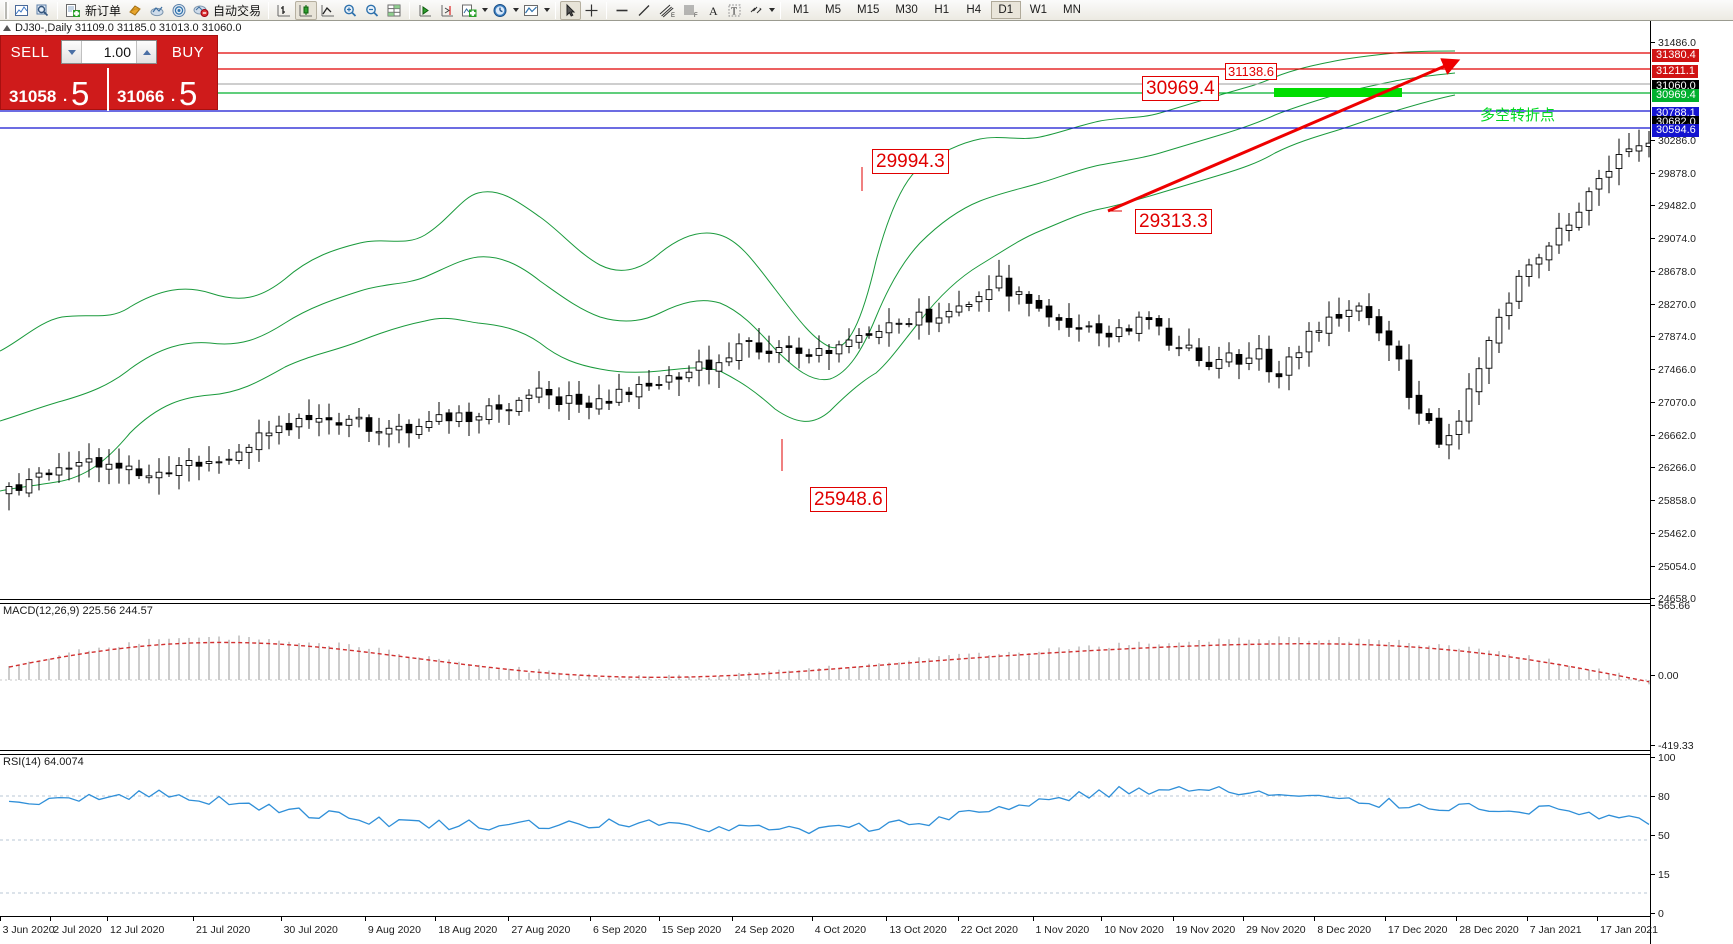 This screenshot has height=944, width=1733. What do you see at coordinates (42, 10) in the screenshot?
I see `search-magnifier-icon` at bounding box center [42, 10].